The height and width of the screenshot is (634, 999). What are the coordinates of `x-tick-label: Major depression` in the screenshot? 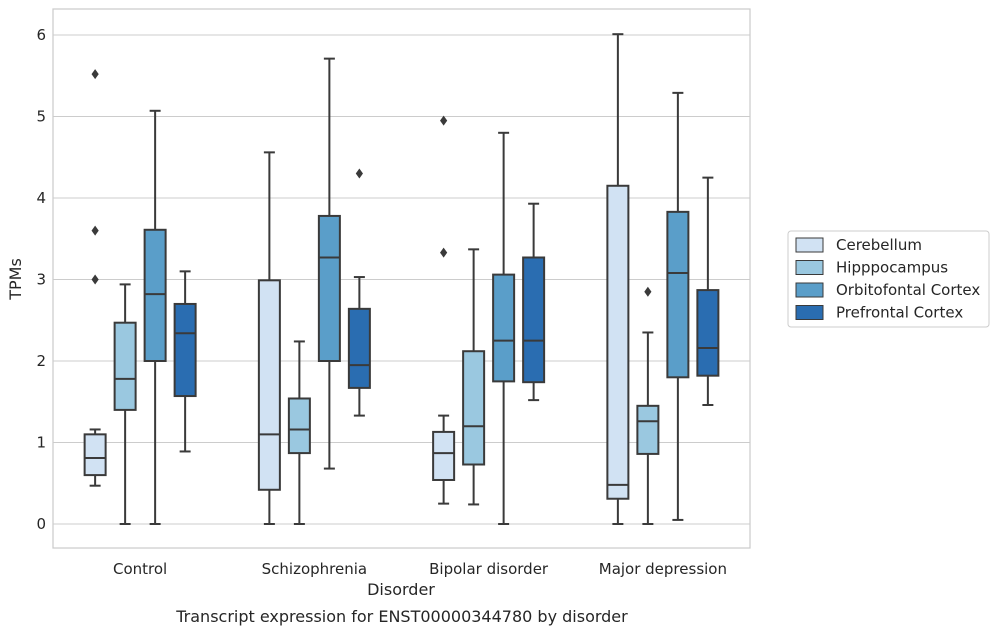 It's located at (663, 569).